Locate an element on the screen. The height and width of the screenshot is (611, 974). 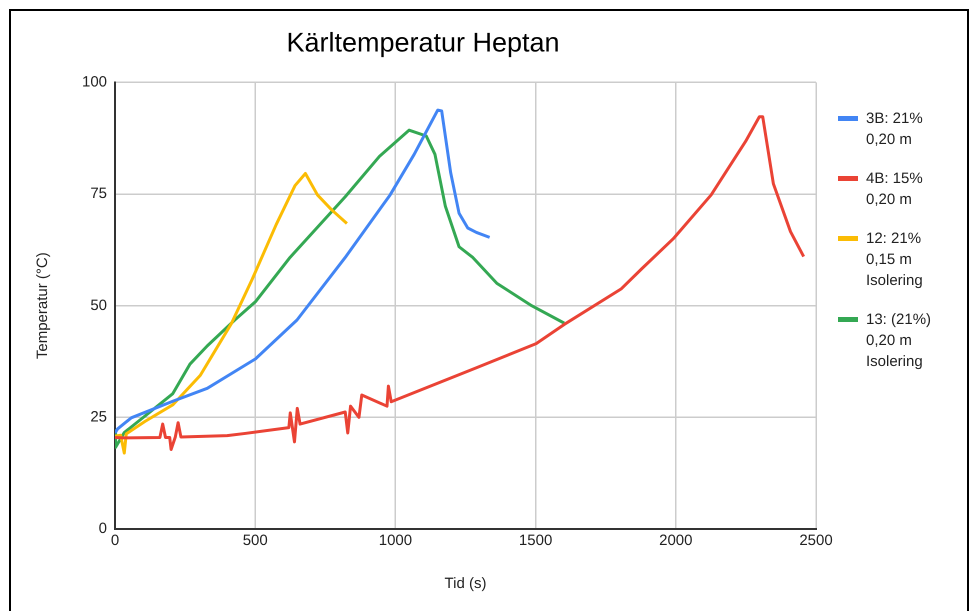
x-tick-label: 1500 is located at coordinates (535, 541).